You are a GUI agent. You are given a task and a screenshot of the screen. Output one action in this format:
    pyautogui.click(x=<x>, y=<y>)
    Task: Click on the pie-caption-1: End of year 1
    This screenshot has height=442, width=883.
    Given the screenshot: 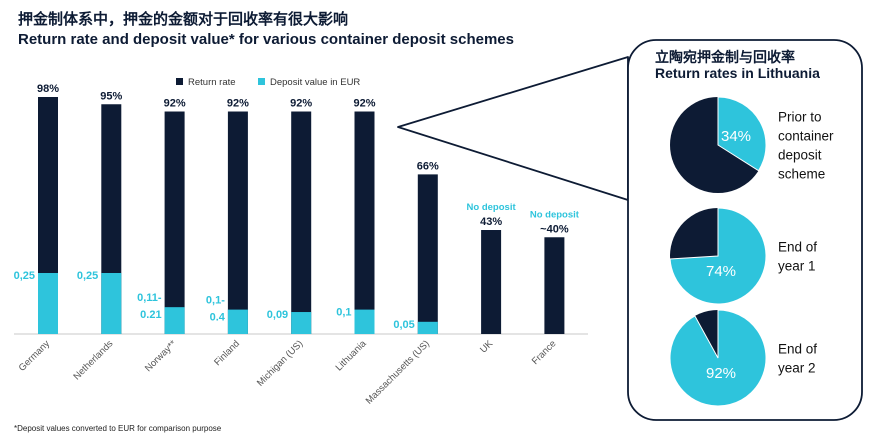 What is the action you would take?
    pyautogui.click(x=797, y=257)
    